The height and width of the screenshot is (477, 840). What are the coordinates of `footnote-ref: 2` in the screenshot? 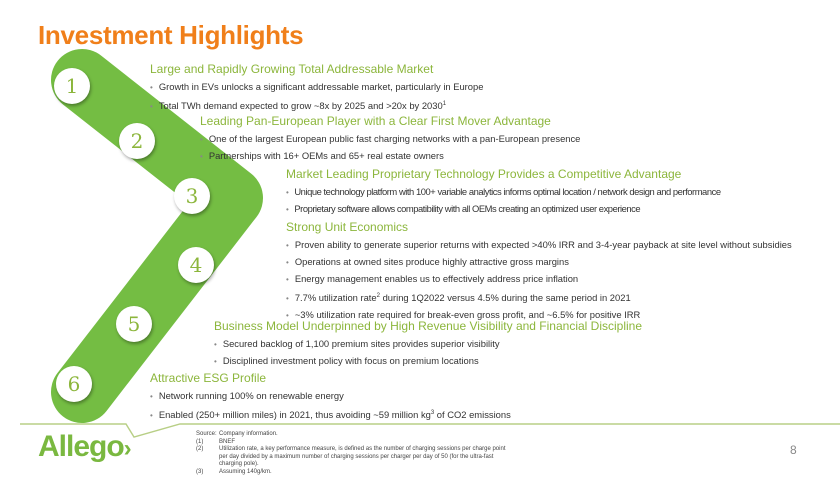 It's located at (378, 296).